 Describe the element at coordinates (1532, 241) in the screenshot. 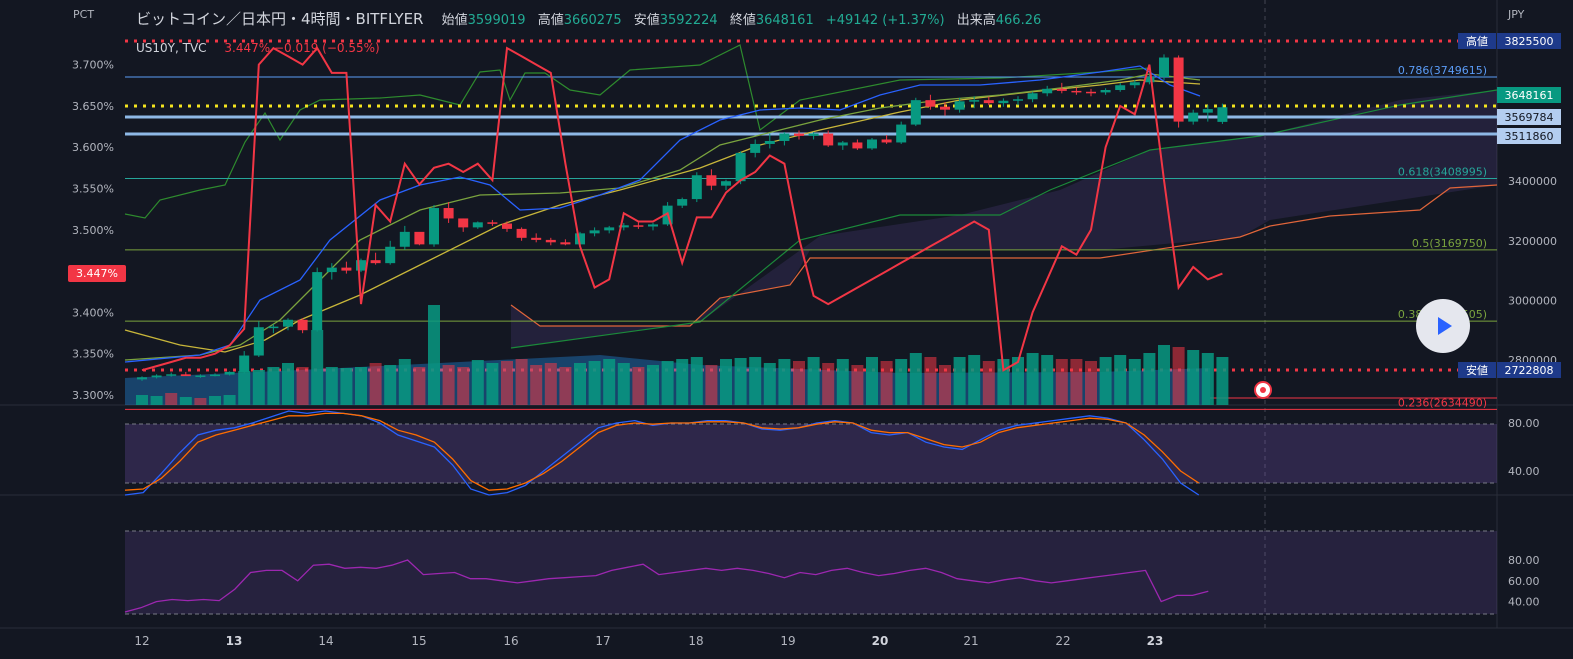

I see `right-axis-tick: 3200000` at that location.